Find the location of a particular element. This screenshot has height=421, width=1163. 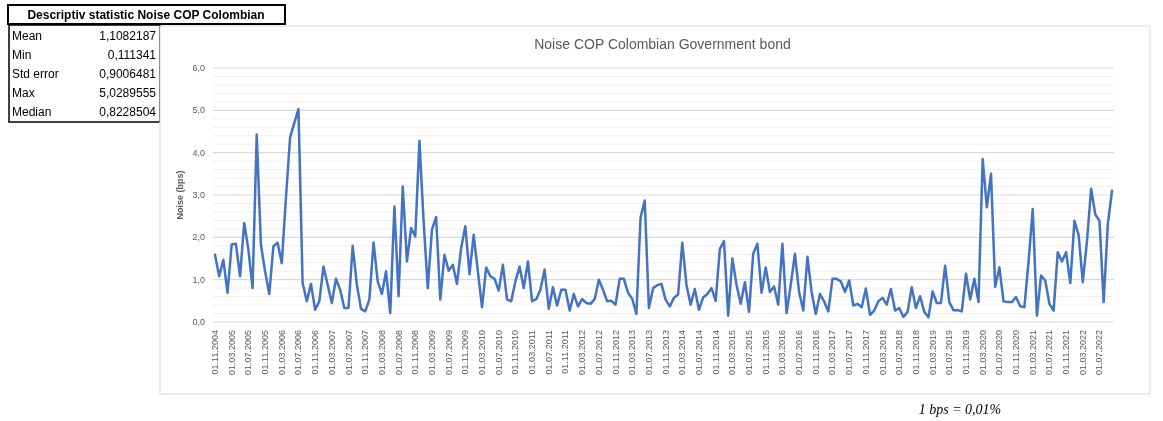

x-tick-label: 01.11.2012 is located at coordinates (615, 352).